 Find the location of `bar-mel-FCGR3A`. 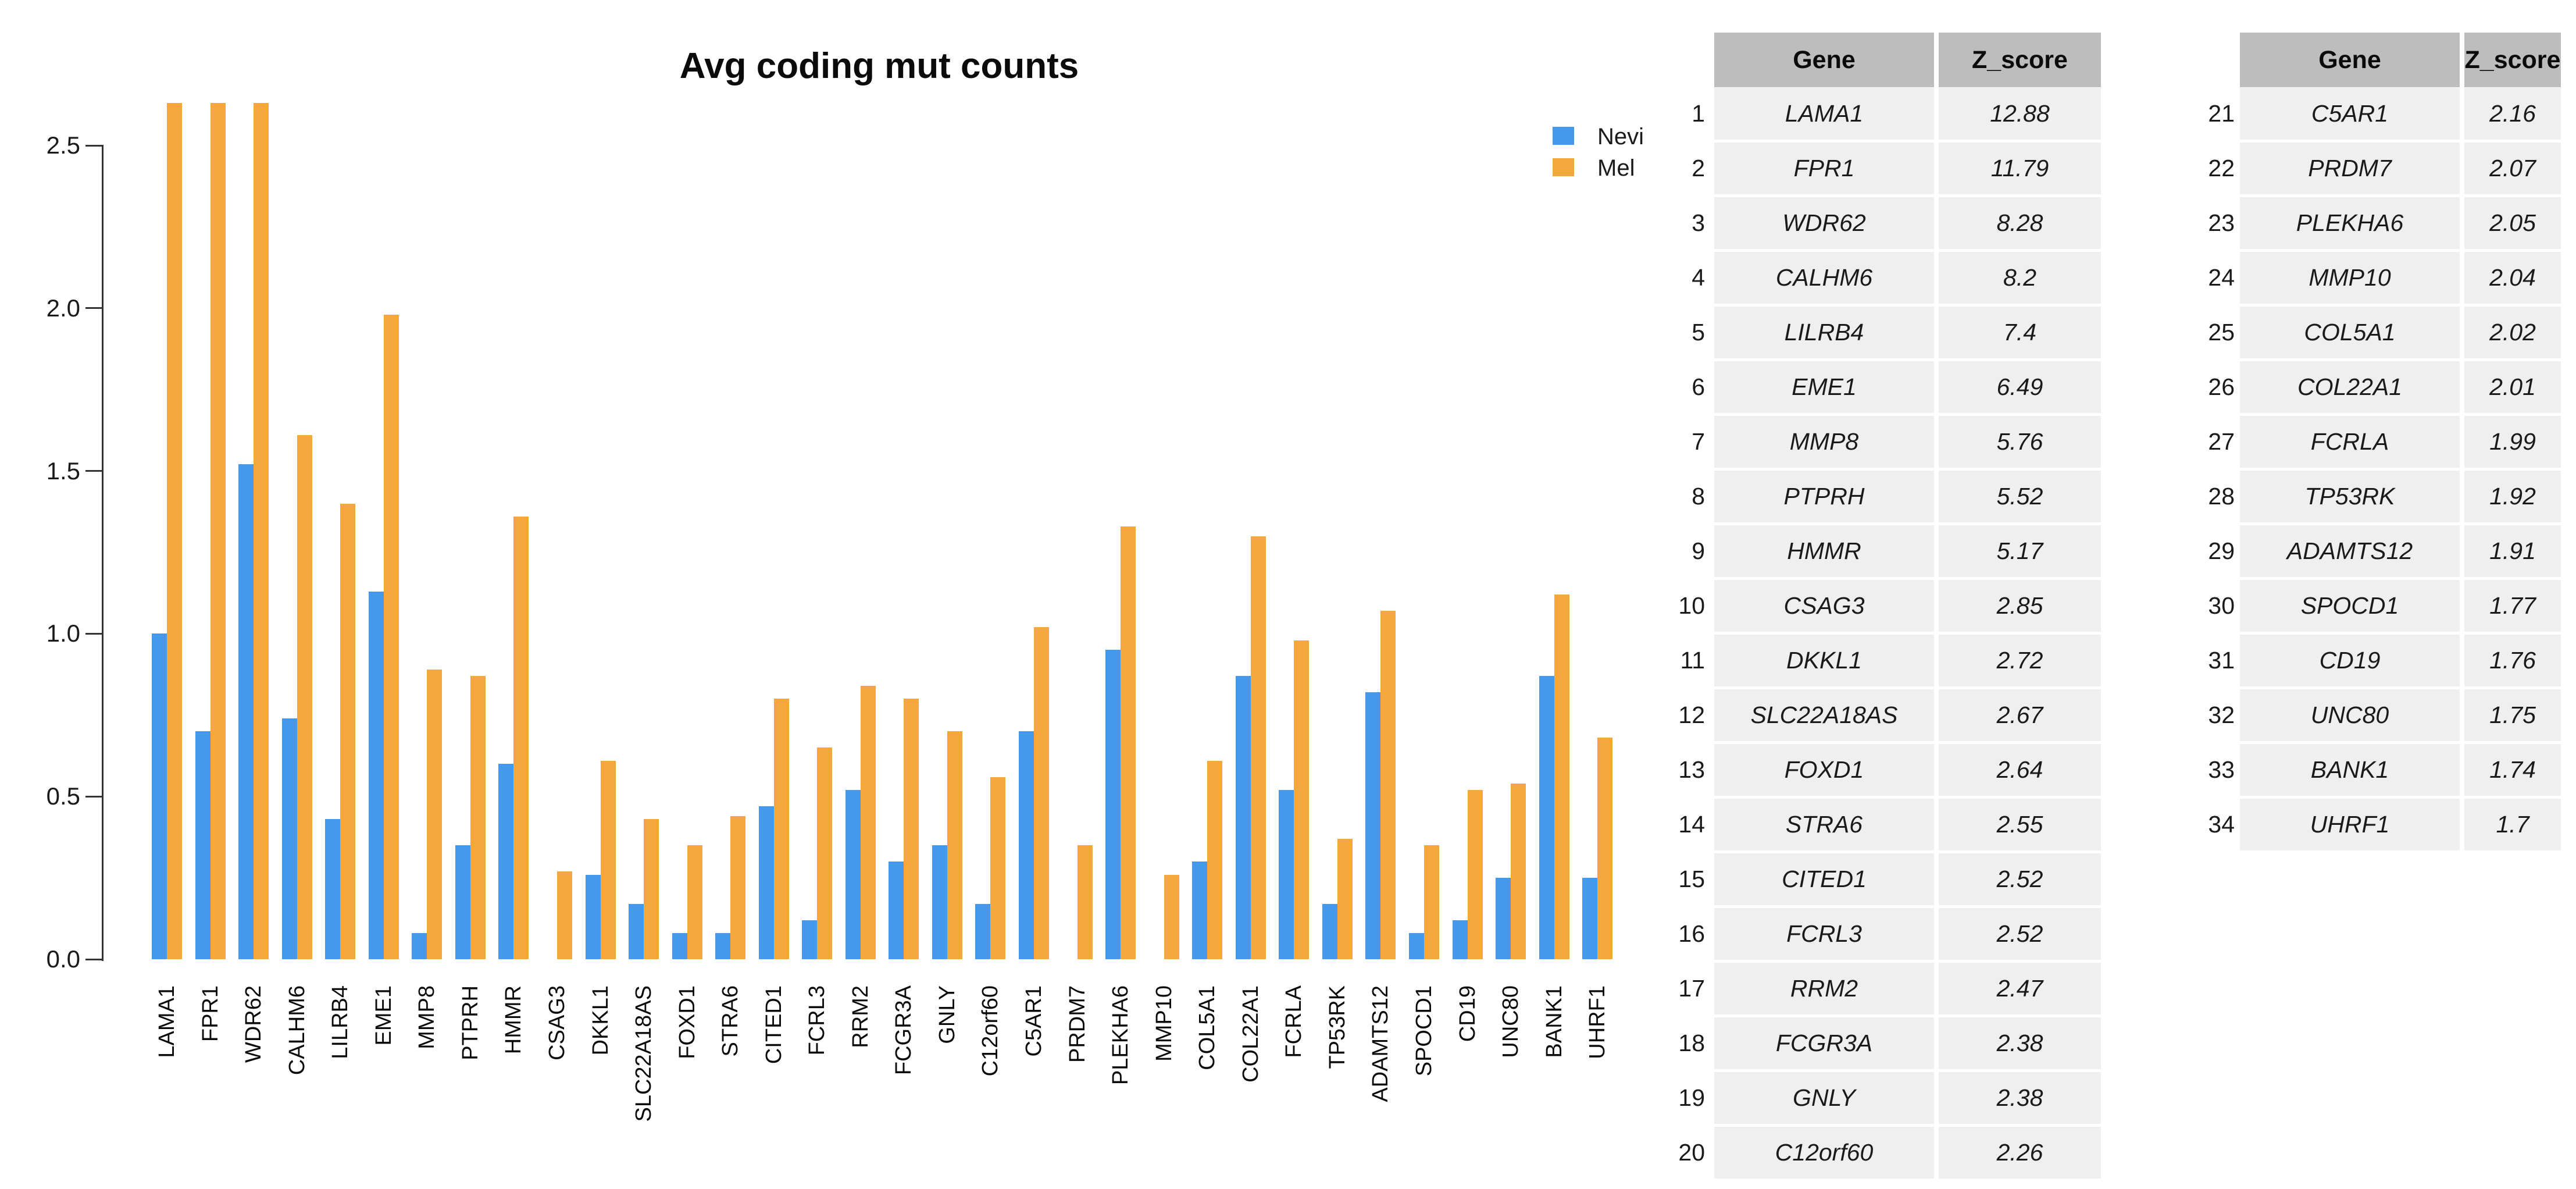

bar-mel-FCGR3A is located at coordinates (912, 829).